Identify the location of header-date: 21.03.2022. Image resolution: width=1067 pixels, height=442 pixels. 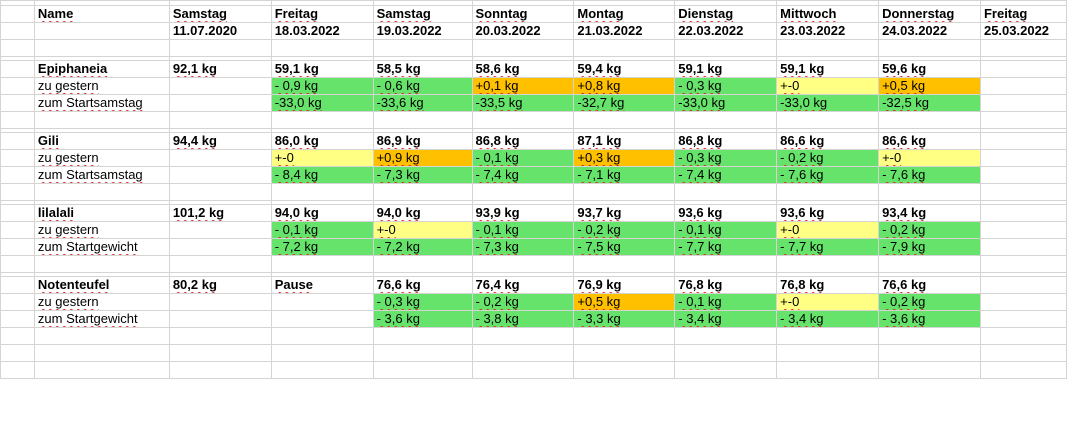
(624, 31).